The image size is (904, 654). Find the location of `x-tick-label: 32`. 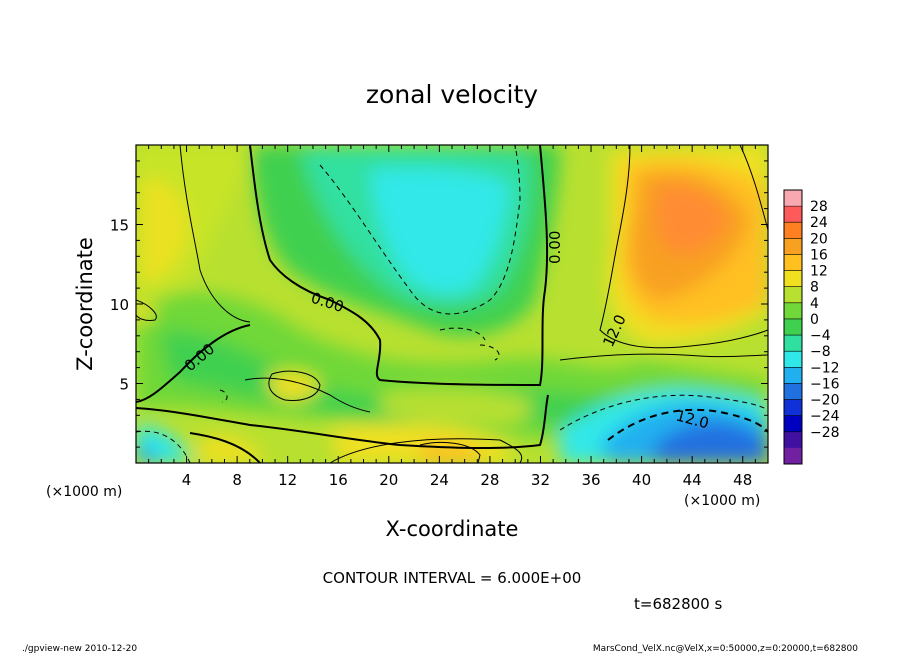

x-tick-label: 32 is located at coordinates (540, 480).